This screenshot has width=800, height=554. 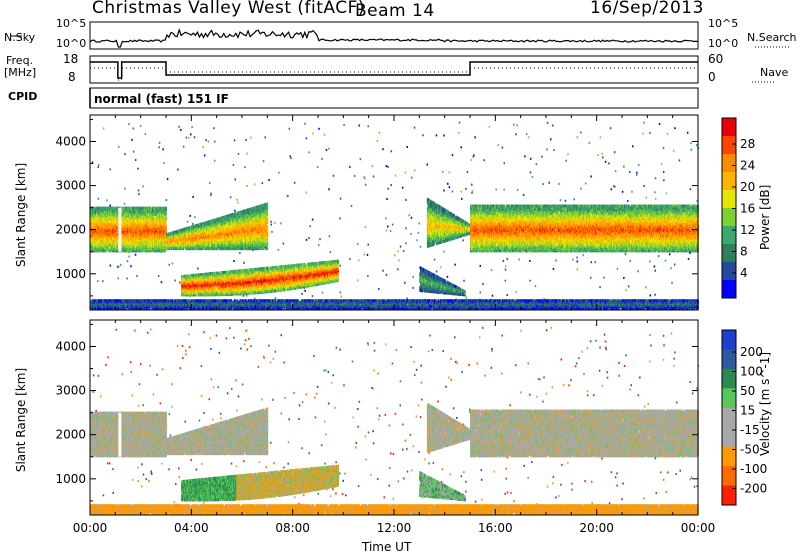 I want to click on cpid-text: normal (fast) 151 IF, so click(x=161, y=99).